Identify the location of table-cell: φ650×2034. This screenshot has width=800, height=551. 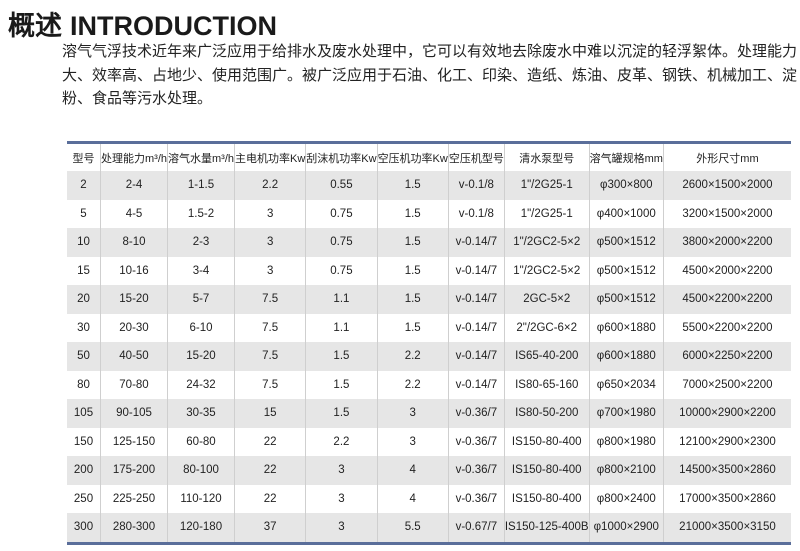
(626, 384).